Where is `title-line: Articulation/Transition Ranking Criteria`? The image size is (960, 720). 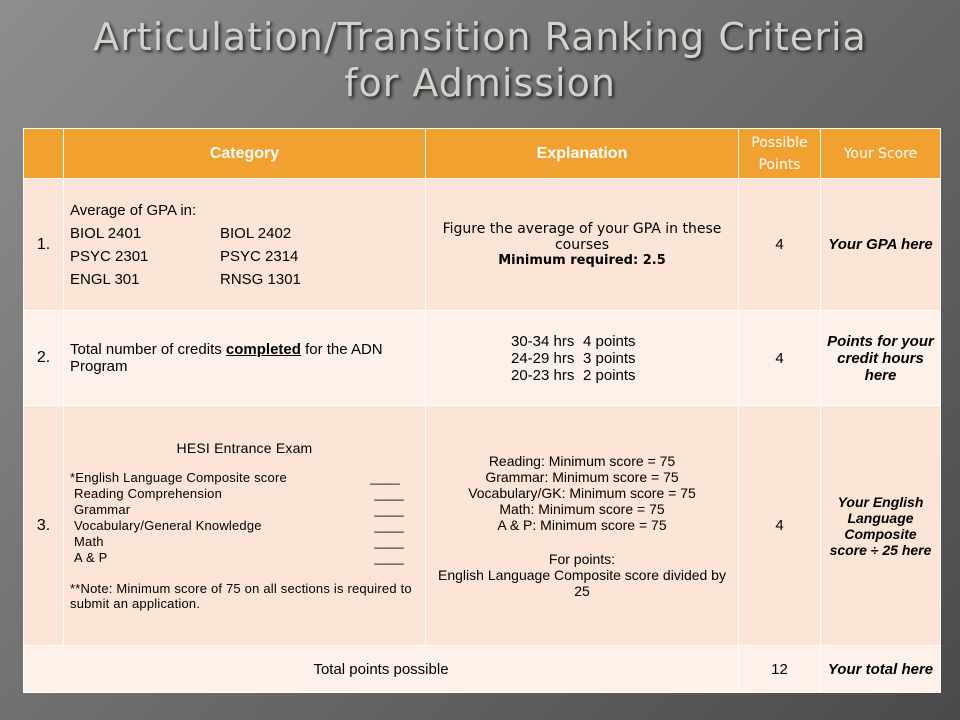 title-line: Articulation/Transition Ranking Criteria is located at coordinates (480, 37).